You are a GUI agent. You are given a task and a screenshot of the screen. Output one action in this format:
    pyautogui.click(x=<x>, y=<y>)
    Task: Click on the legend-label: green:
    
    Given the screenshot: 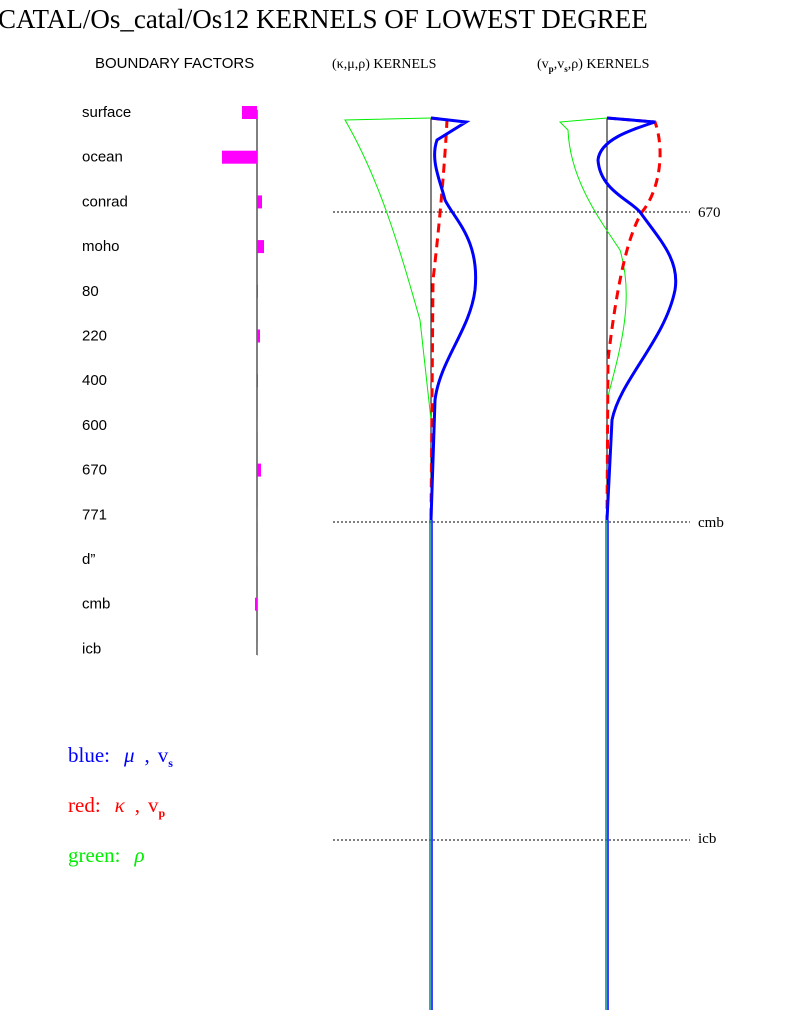 What is the action you would take?
    pyautogui.click(x=94, y=855)
    